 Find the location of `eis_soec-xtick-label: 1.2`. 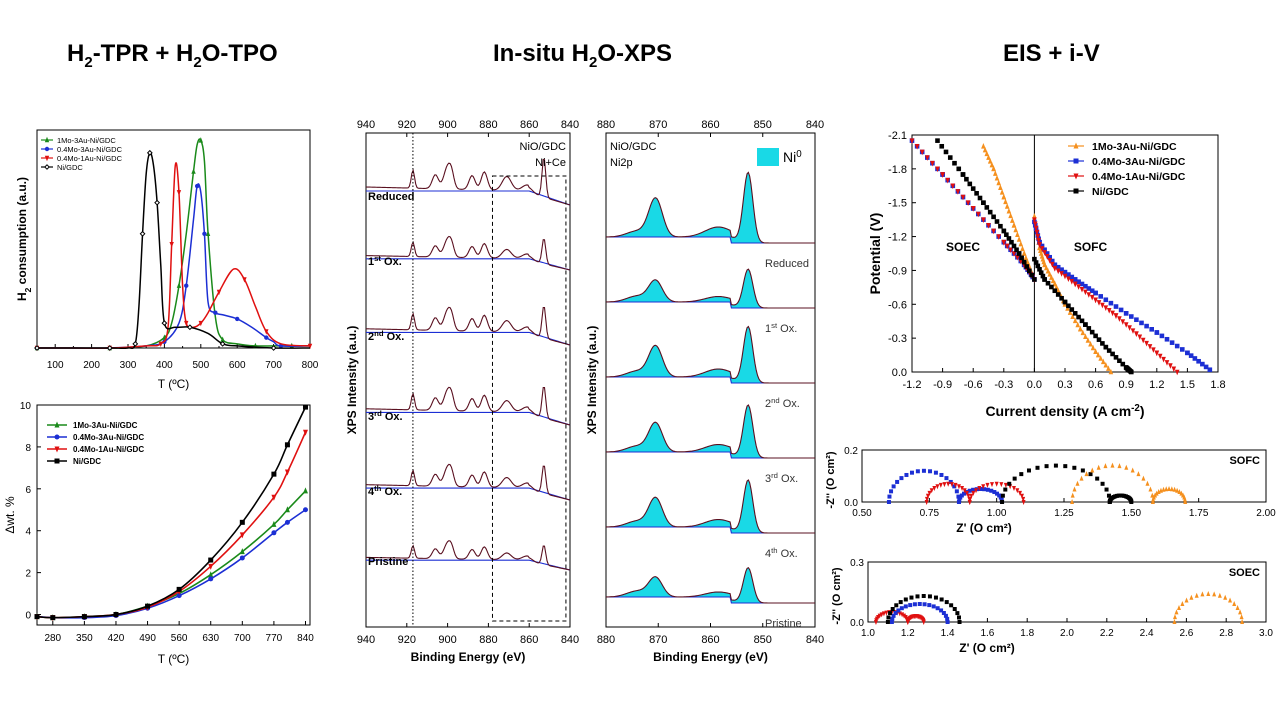

eis_soec-xtick-label: 1.2 is located at coordinates (908, 633).